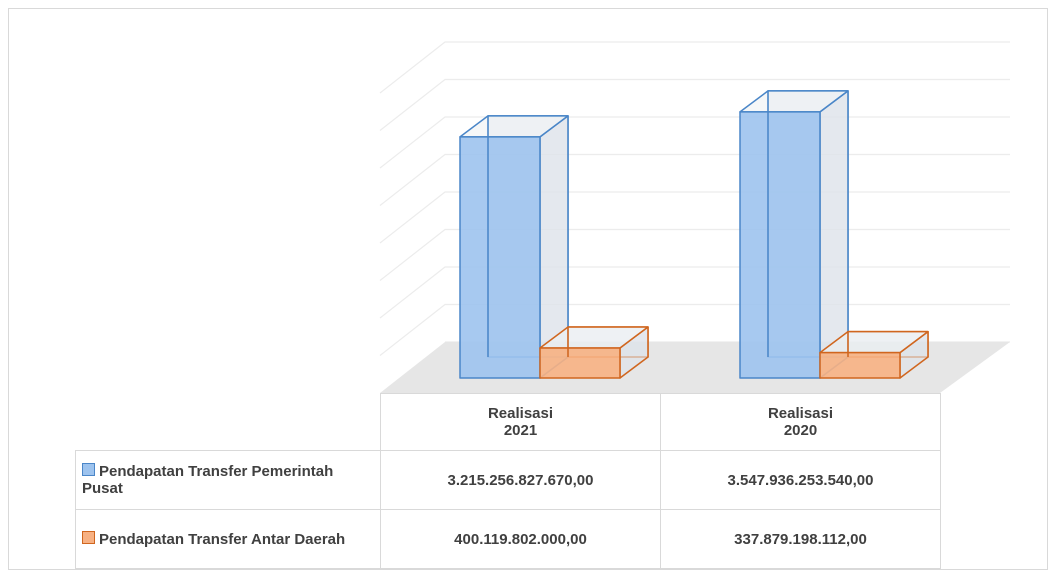  I want to click on legend-cell: Pendapatan Transfer Pemerintah Pusat, so click(228, 480).